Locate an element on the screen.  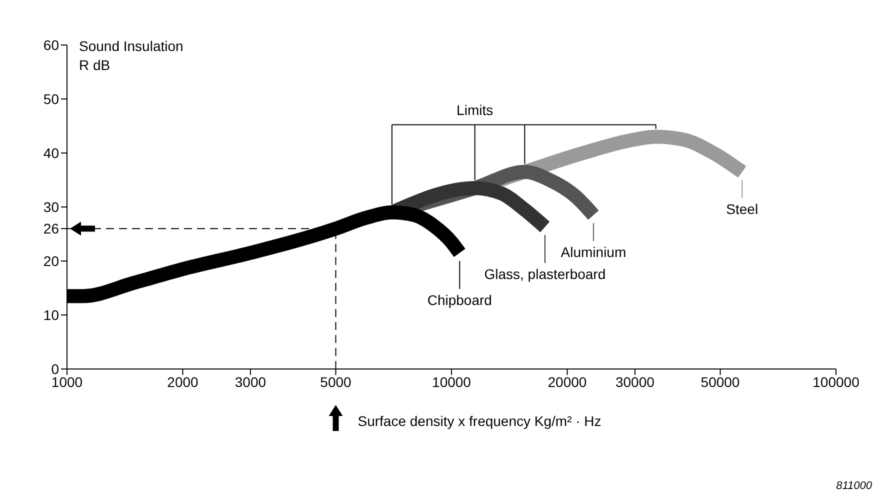
x-tick-label: 20000 is located at coordinates (567, 382).